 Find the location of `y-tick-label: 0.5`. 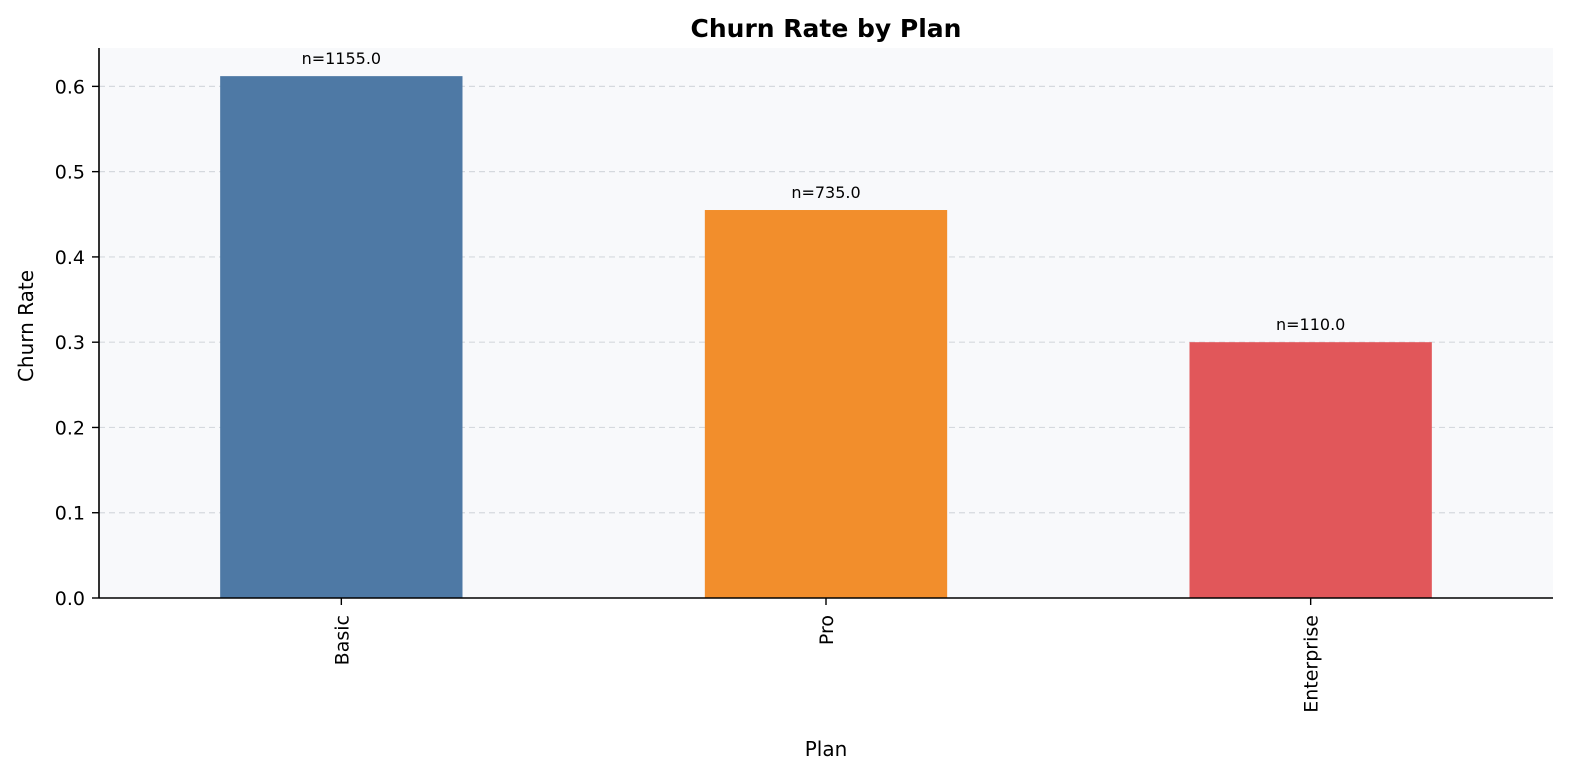

y-tick-label: 0.5 is located at coordinates (70, 173).